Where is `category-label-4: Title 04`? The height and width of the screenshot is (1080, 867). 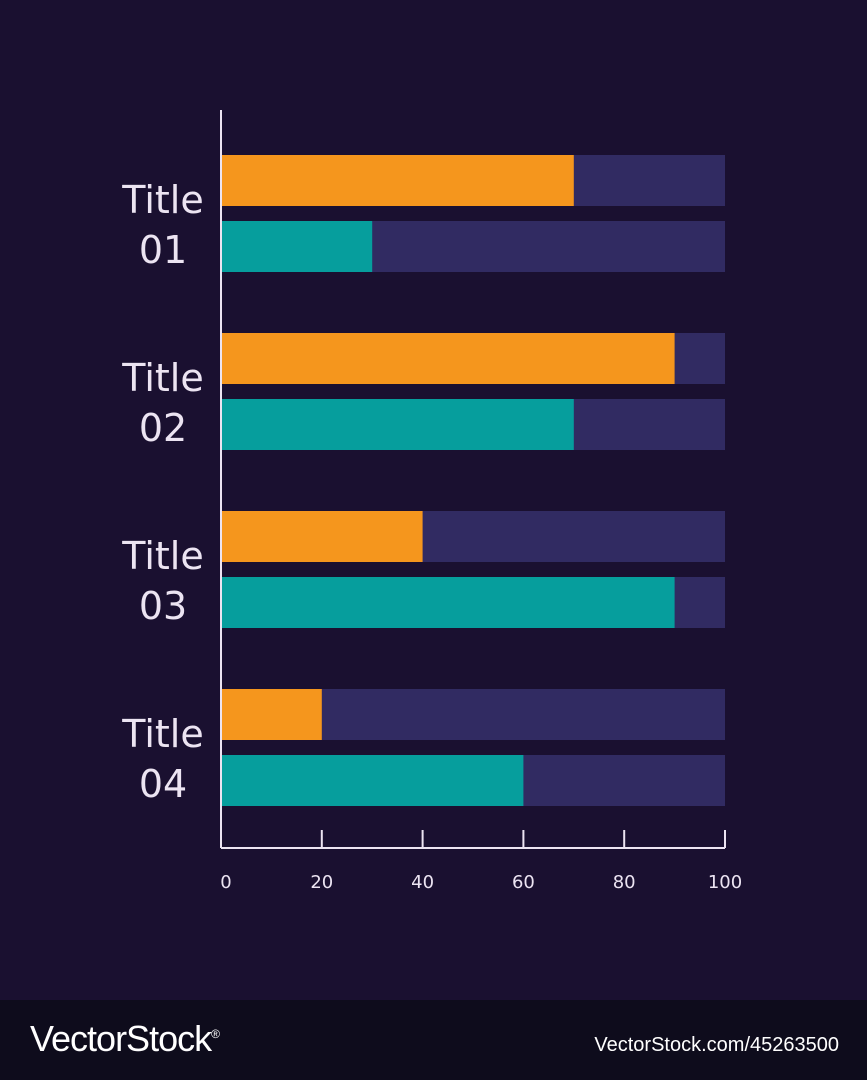 category-label-4: Title 04 is located at coordinates (163, 759).